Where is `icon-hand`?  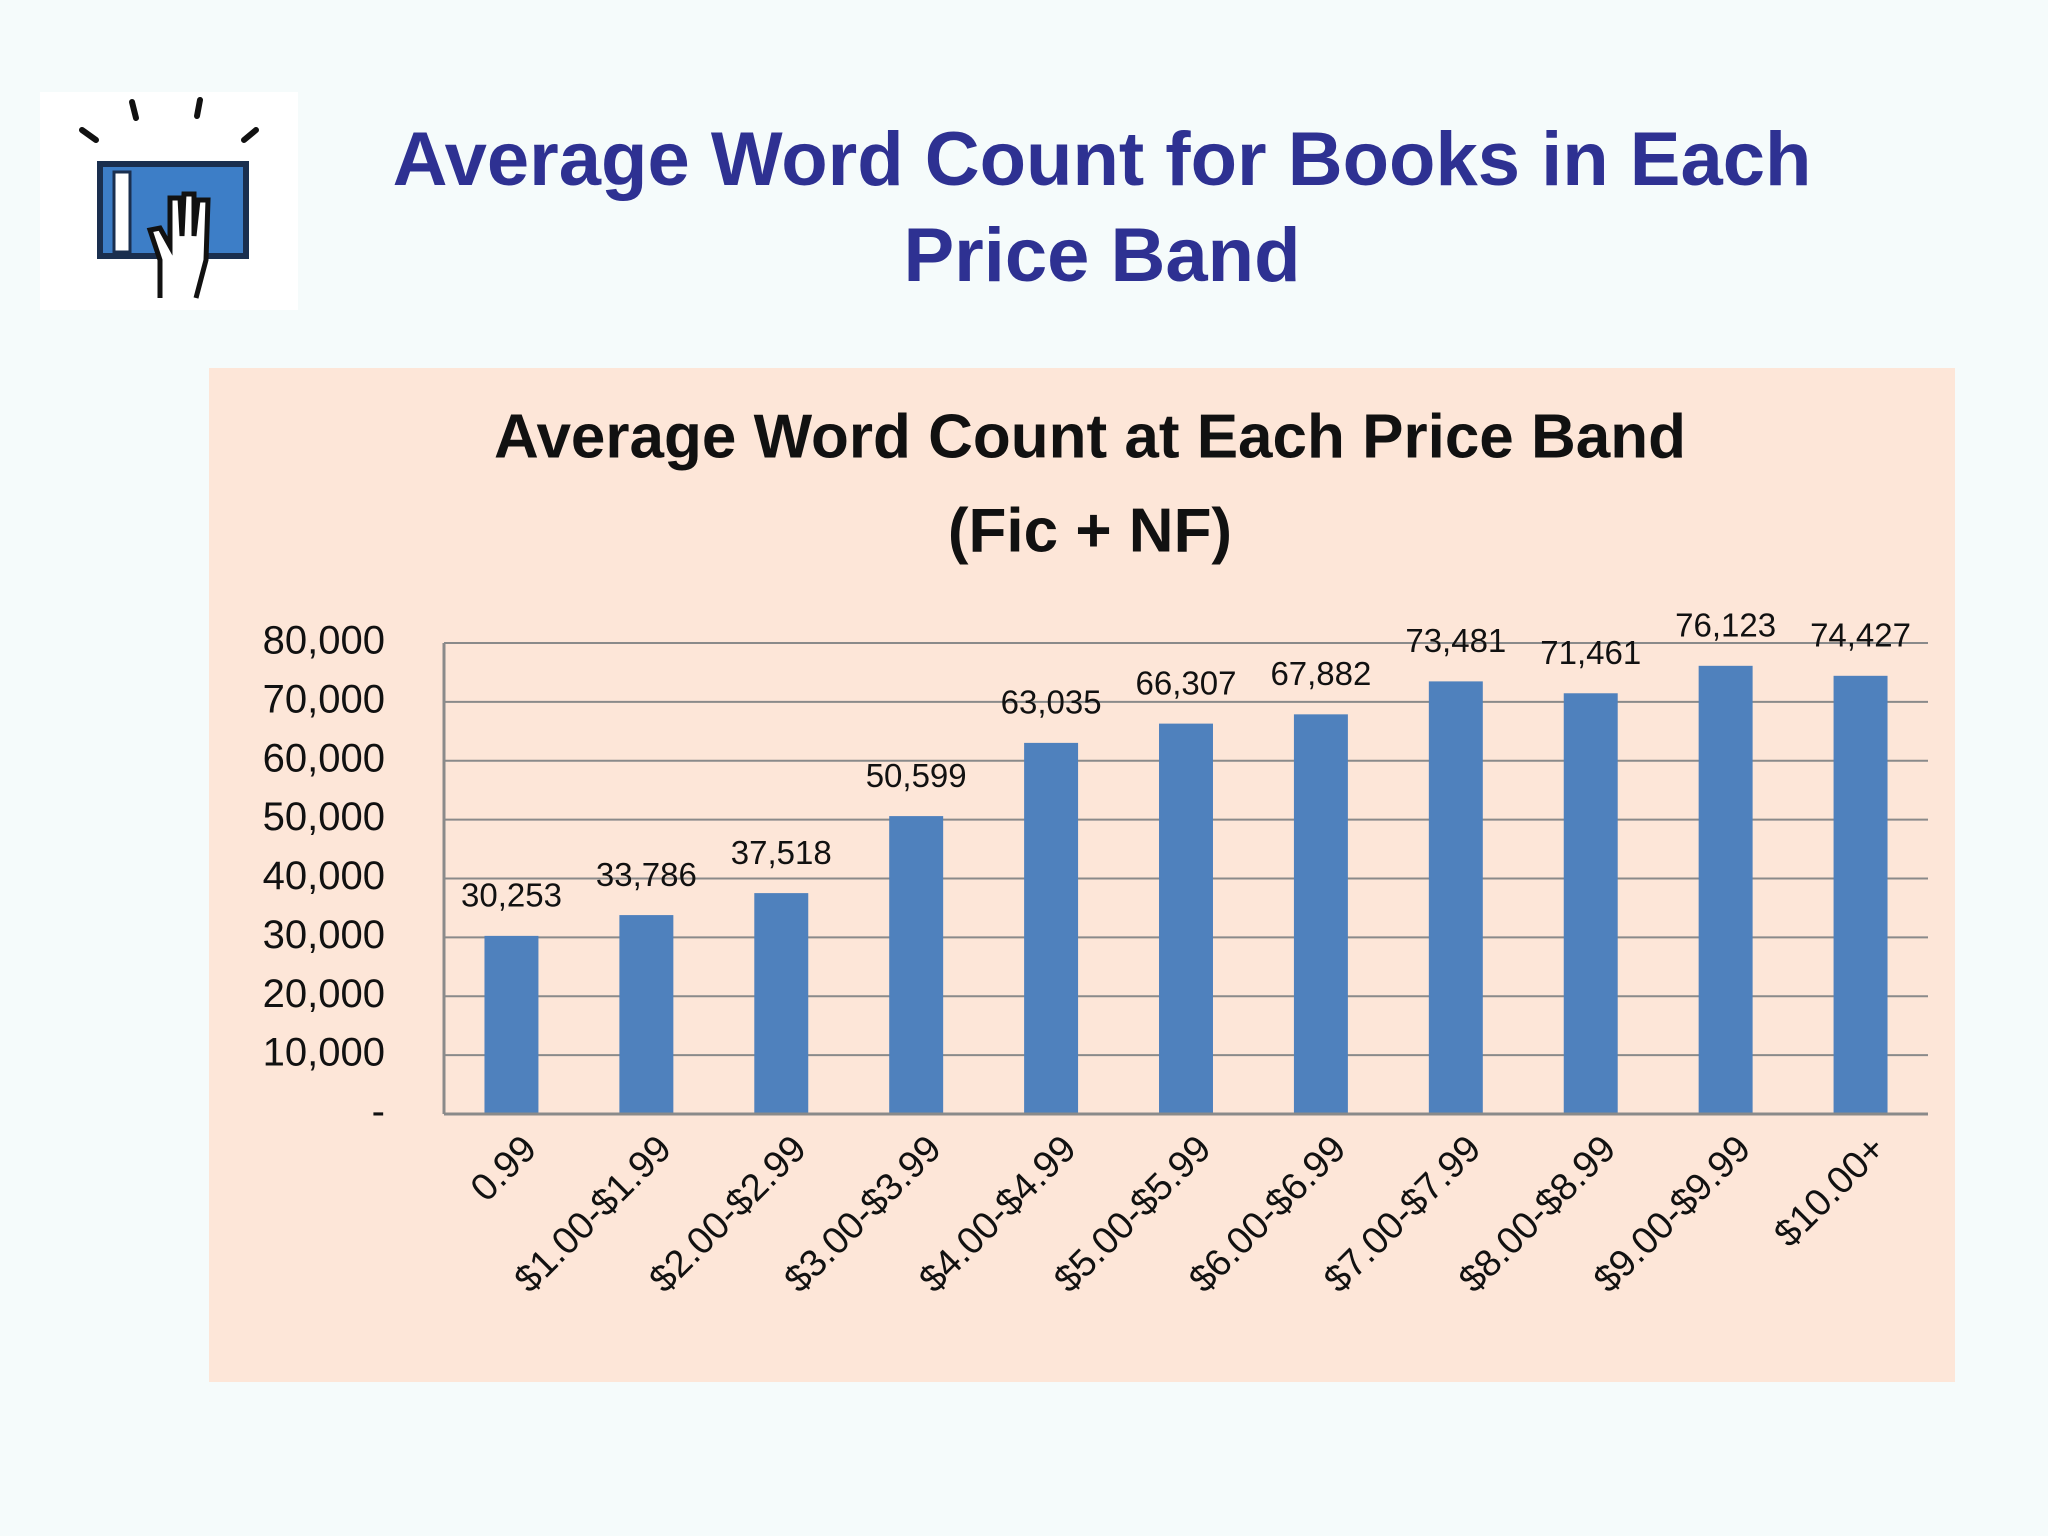 icon-hand is located at coordinates (178, 245).